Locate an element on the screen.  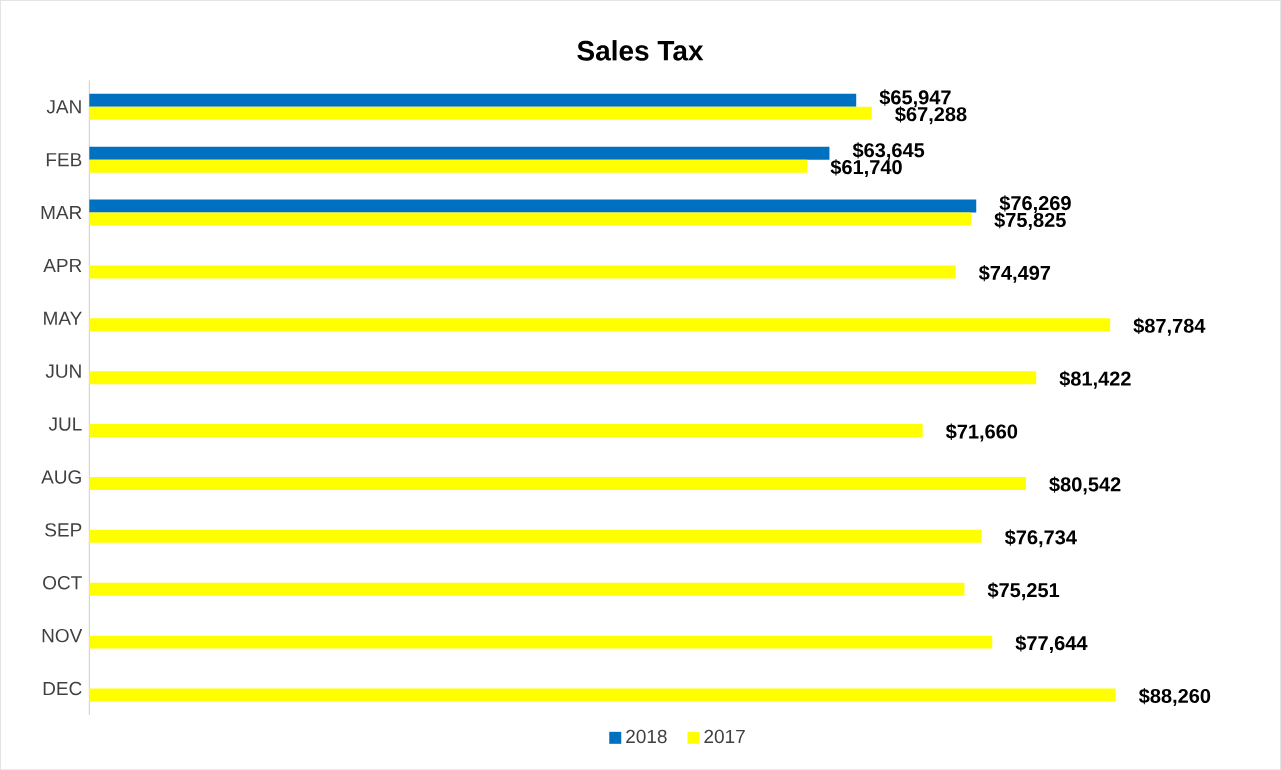
data-label: $77,644 is located at coordinates (1051, 643).